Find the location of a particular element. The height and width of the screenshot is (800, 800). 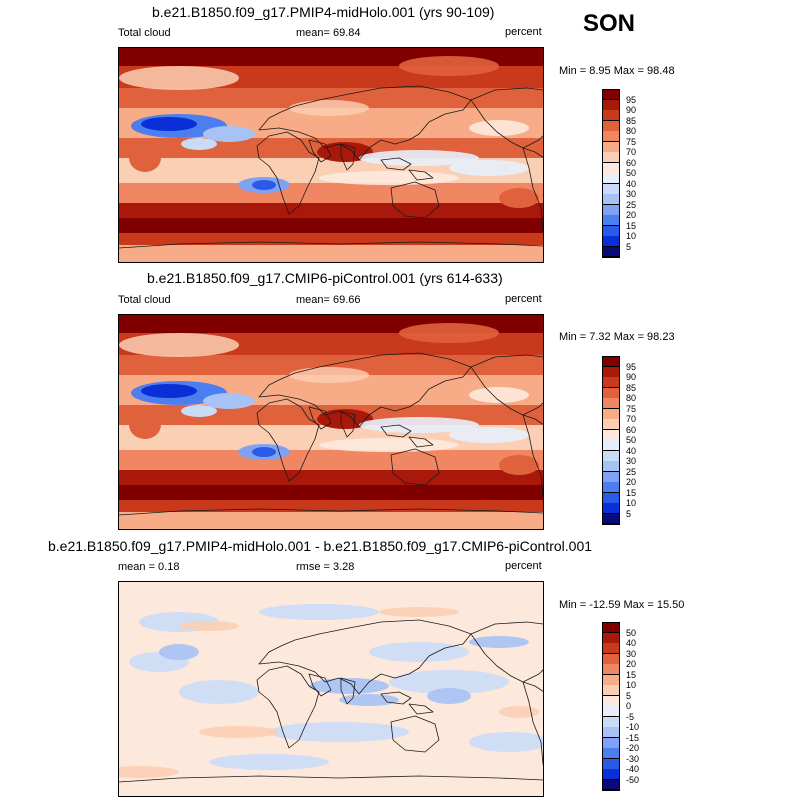

colorbar-tick-label: -30 is located at coordinates (633, 758).